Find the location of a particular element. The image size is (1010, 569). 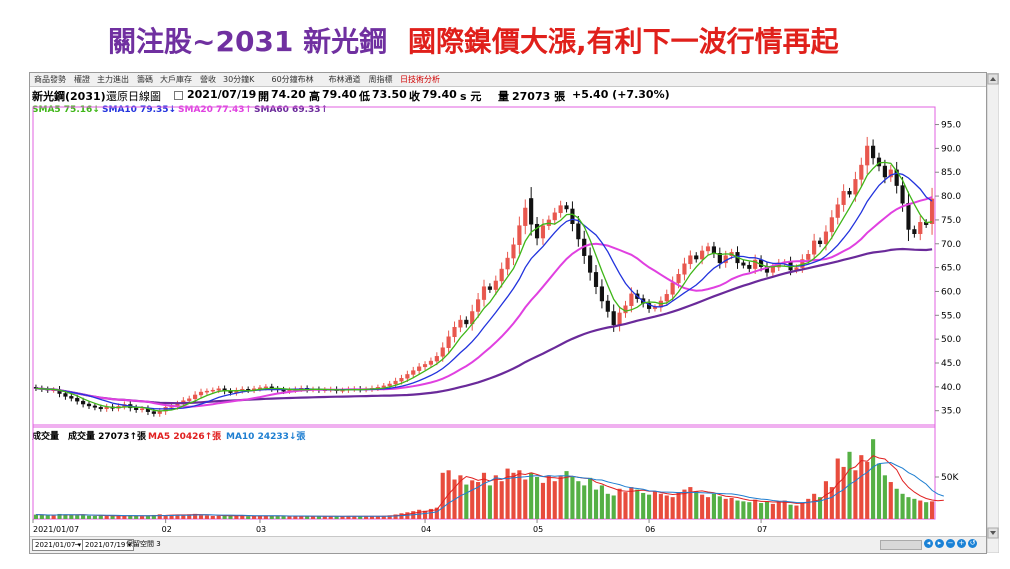

tab-item: 商品發勢 is located at coordinates (50, 79).